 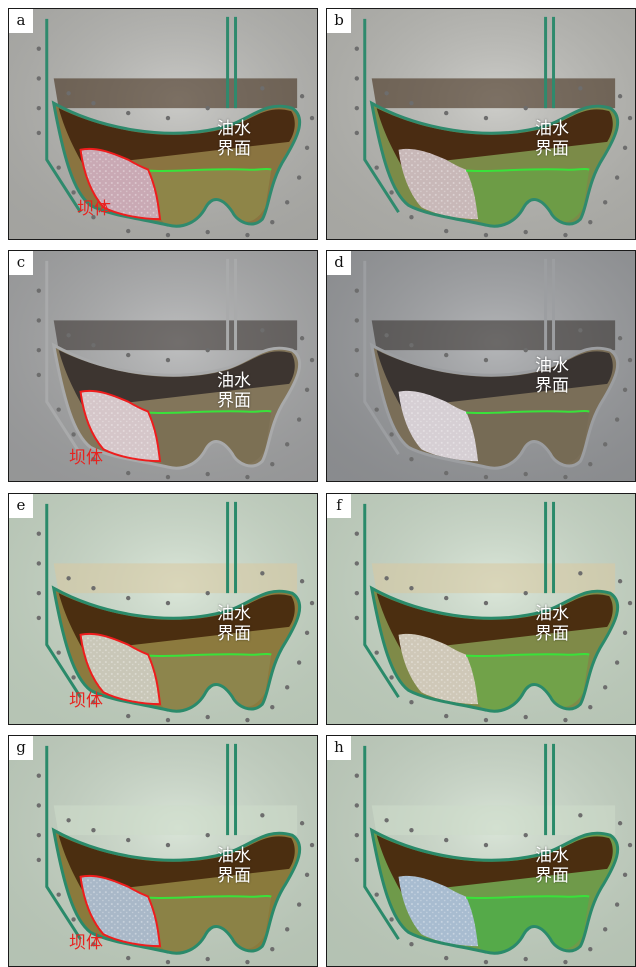 What do you see at coordinates (163, 366) in the screenshot?
I see `photo-c` at bounding box center [163, 366].